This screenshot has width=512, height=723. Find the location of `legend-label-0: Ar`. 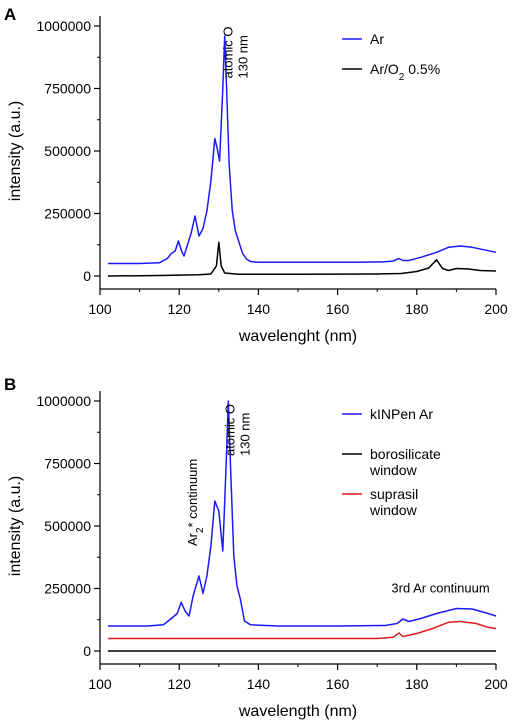

legend-label-0: Ar is located at coordinates (377, 39).